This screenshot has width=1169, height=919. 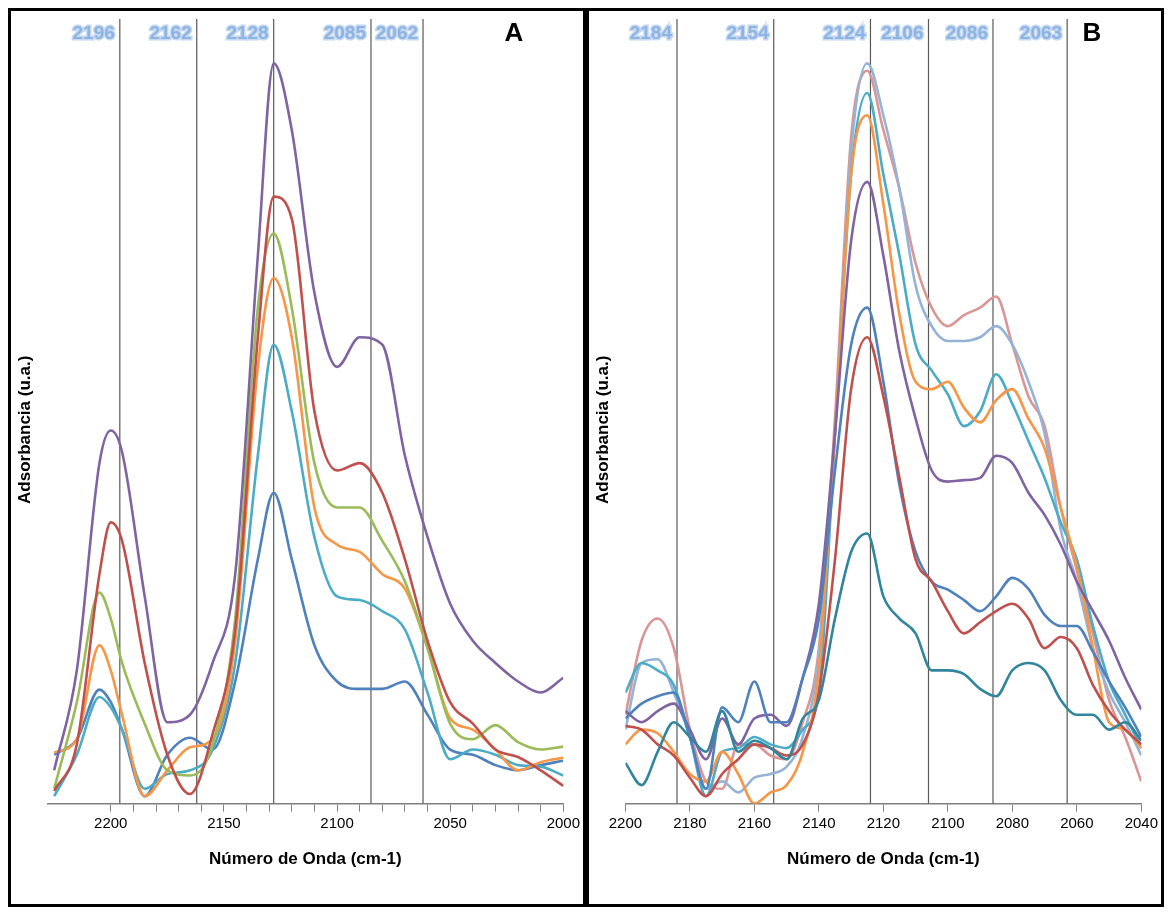 What do you see at coordinates (748, 33) in the screenshot?
I see `ref-line-label: 2154` at bounding box center [748, 33].